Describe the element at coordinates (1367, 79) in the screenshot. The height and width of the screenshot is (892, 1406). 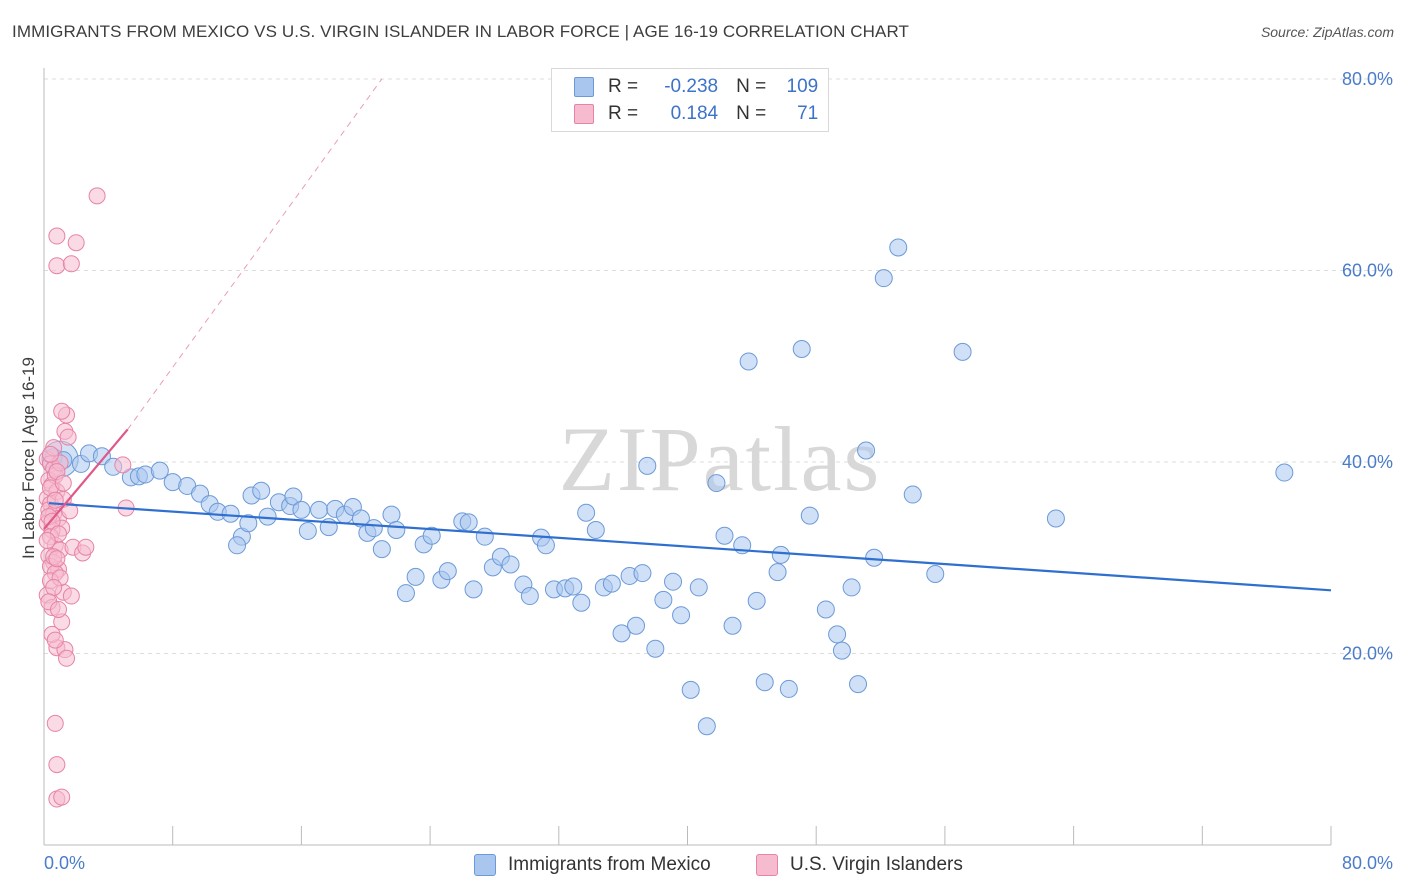
I see `y-tick-label: 80.0%` at that location.